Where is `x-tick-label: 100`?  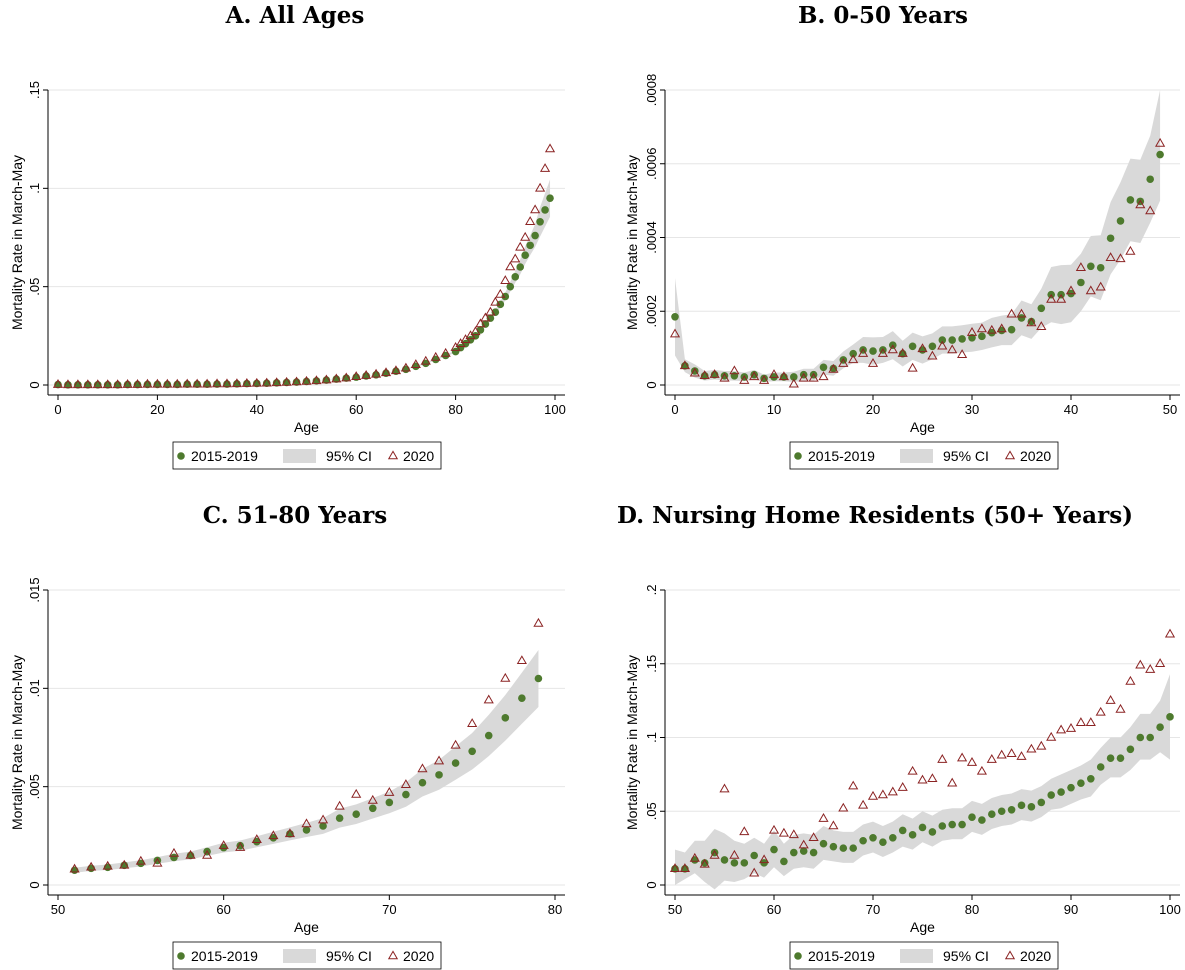 x-tick-label: 100 is located at coordinates (1170, 909).